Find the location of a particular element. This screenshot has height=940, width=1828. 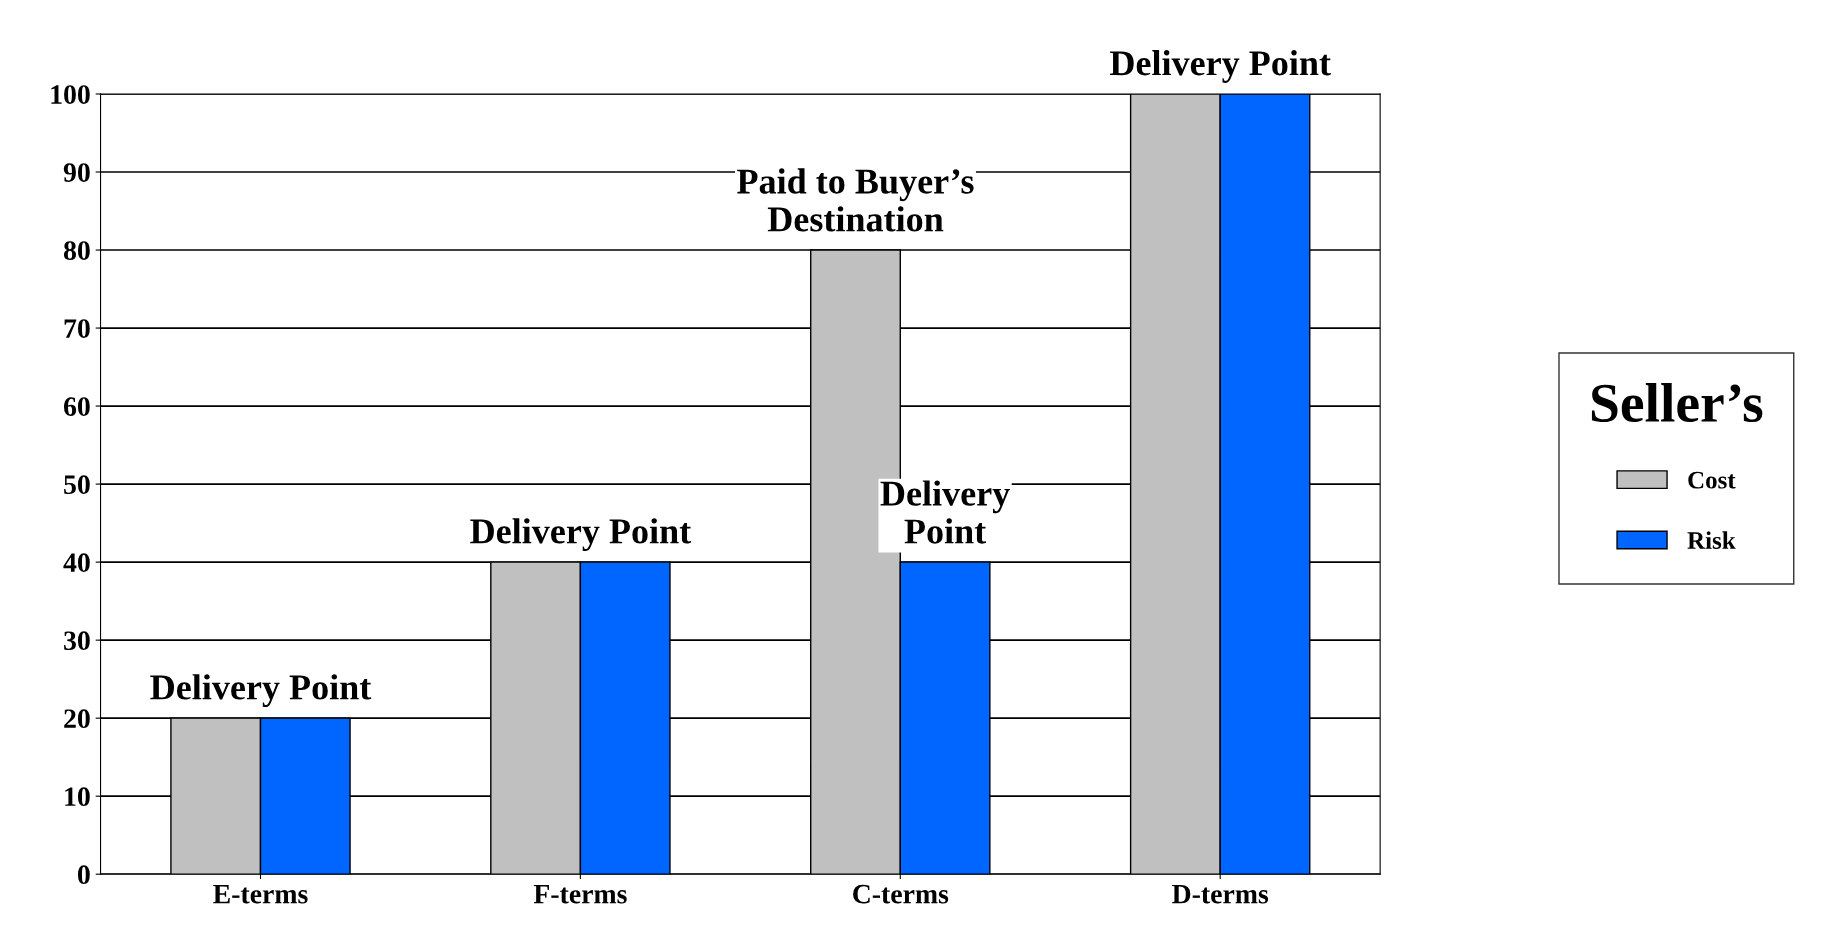

x-tick-label: E-terms is located at coordinates (260, 894).